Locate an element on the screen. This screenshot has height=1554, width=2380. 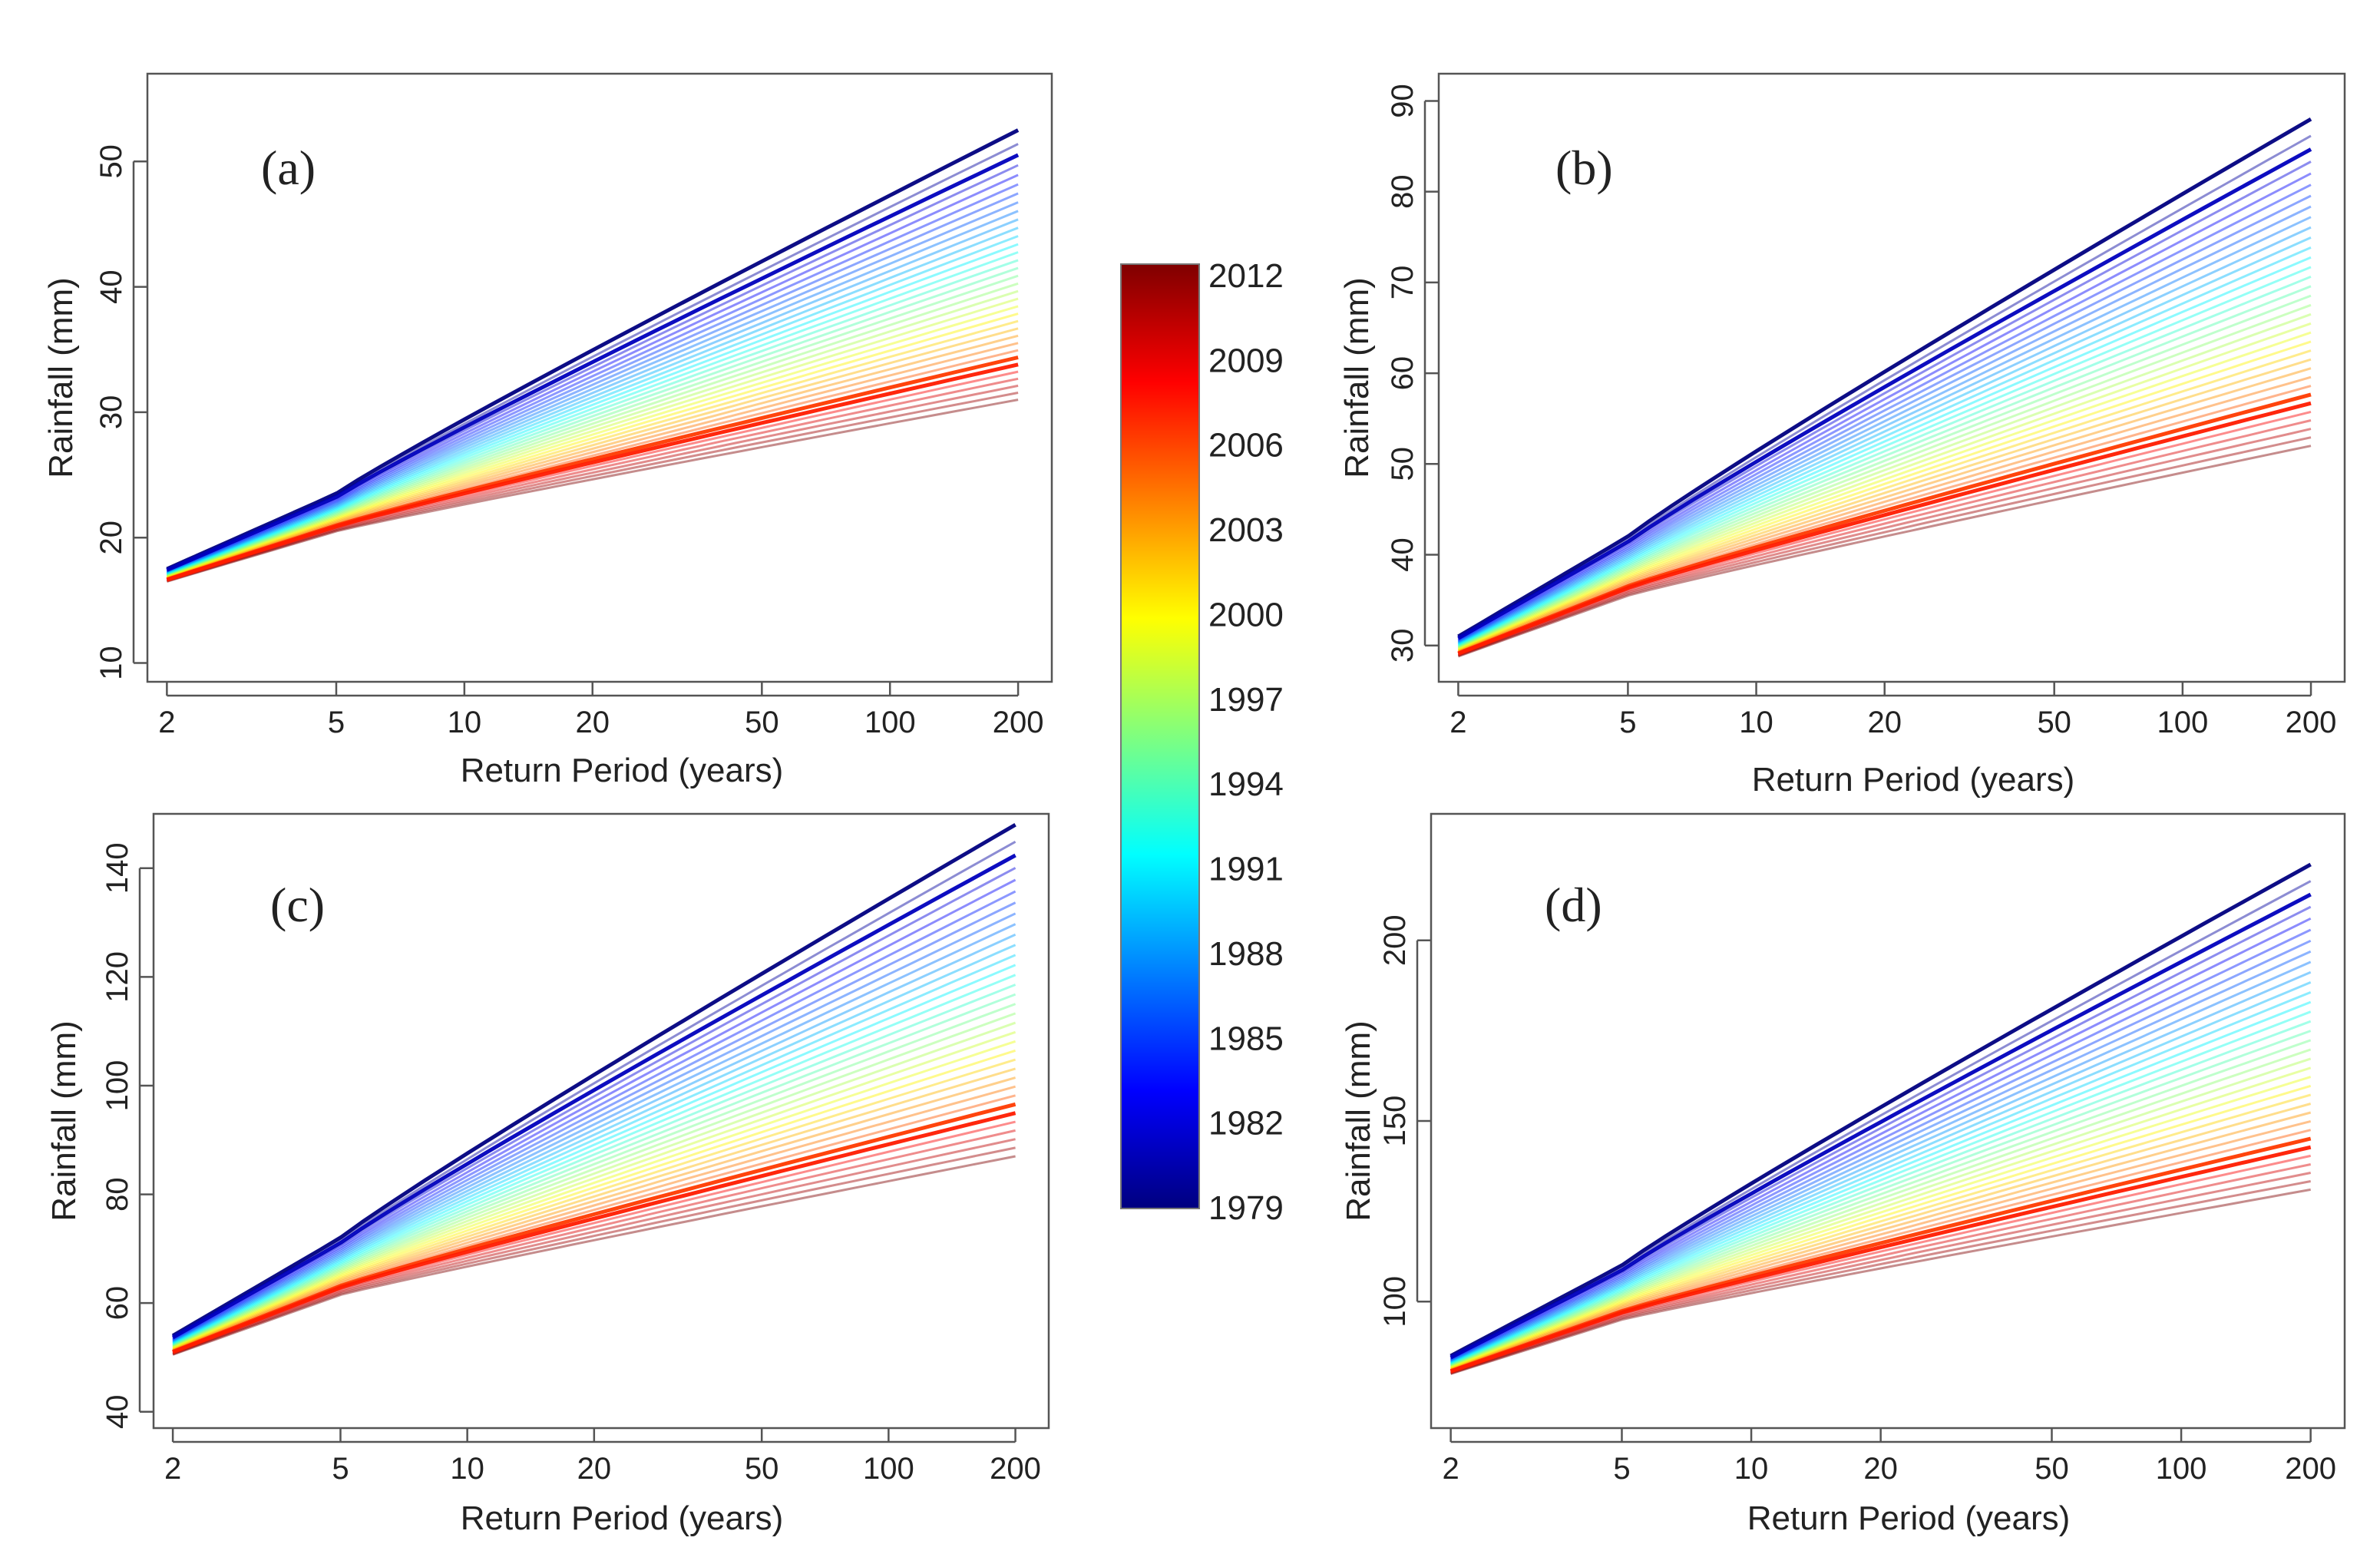
panel-a-series-1994 is located at coordinates (592, 421).